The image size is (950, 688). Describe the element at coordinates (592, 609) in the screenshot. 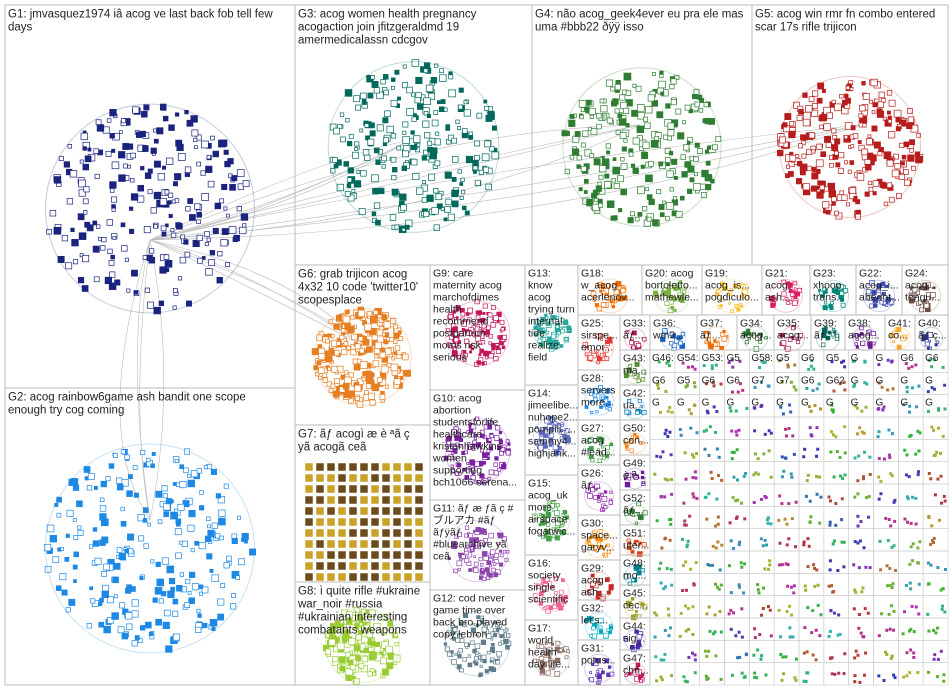

I see `group-label: G32:` at that location.